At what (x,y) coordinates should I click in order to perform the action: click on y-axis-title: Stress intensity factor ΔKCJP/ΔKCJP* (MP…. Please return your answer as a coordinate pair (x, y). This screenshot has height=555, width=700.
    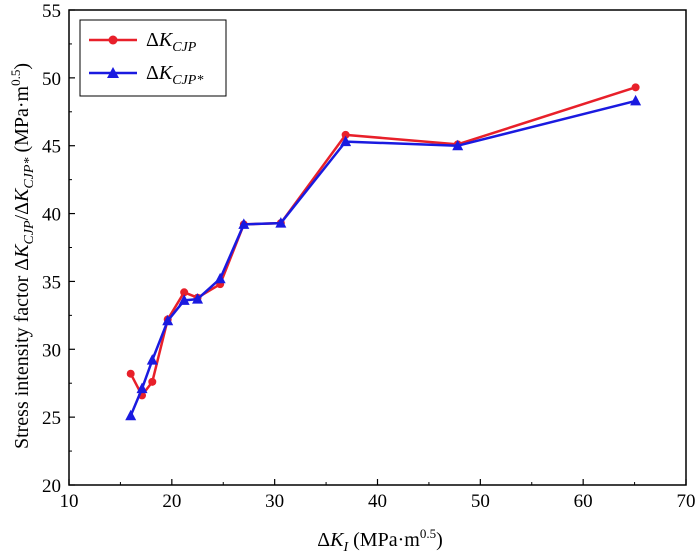
    Looking at the image, I should click on (22, 256).